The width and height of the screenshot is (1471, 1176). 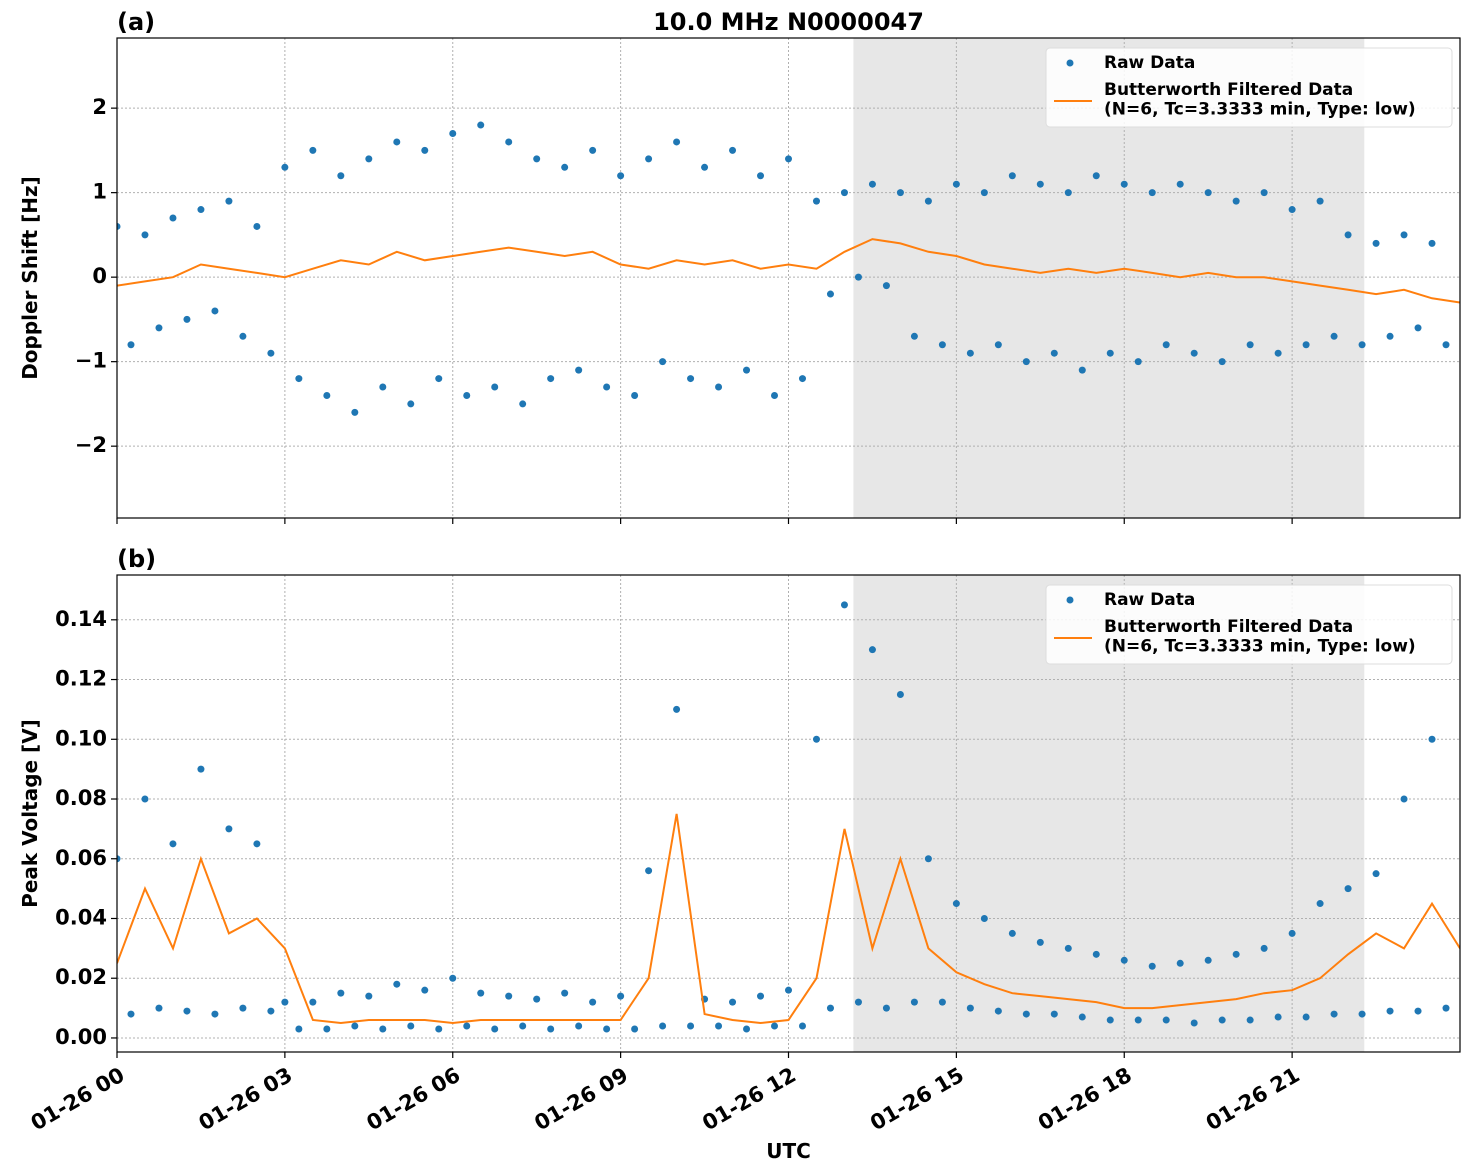 What do you see at coordinates (581, 1099) in the screenshot?
I see `x-tick-label: 01-26 09` at bounding box center [581, 1099].